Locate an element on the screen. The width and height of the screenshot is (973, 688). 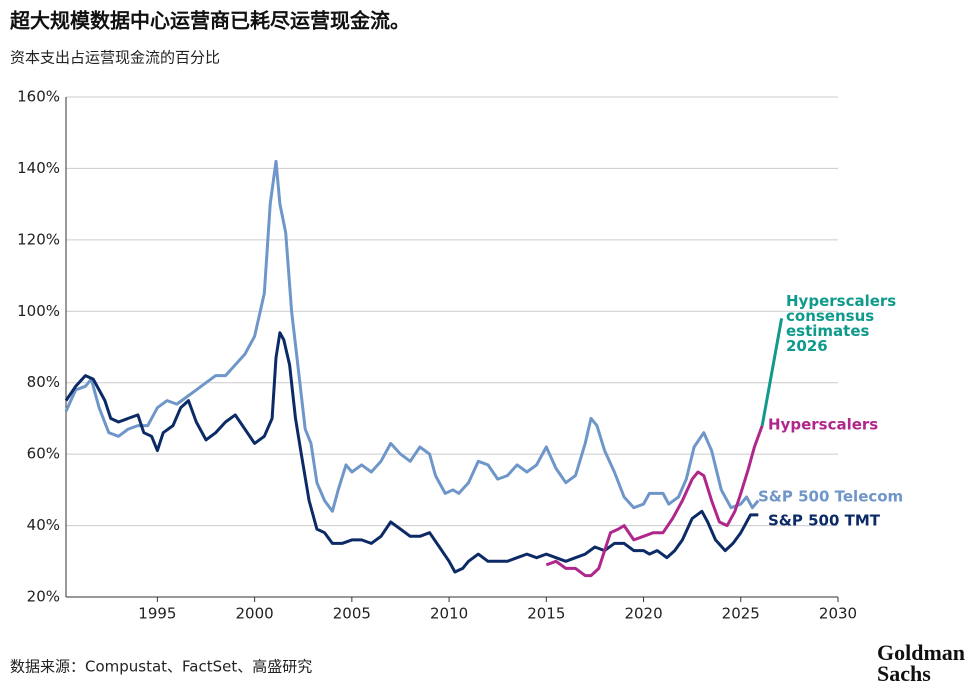
logo: Goldman is located at coordinates (921, 652).